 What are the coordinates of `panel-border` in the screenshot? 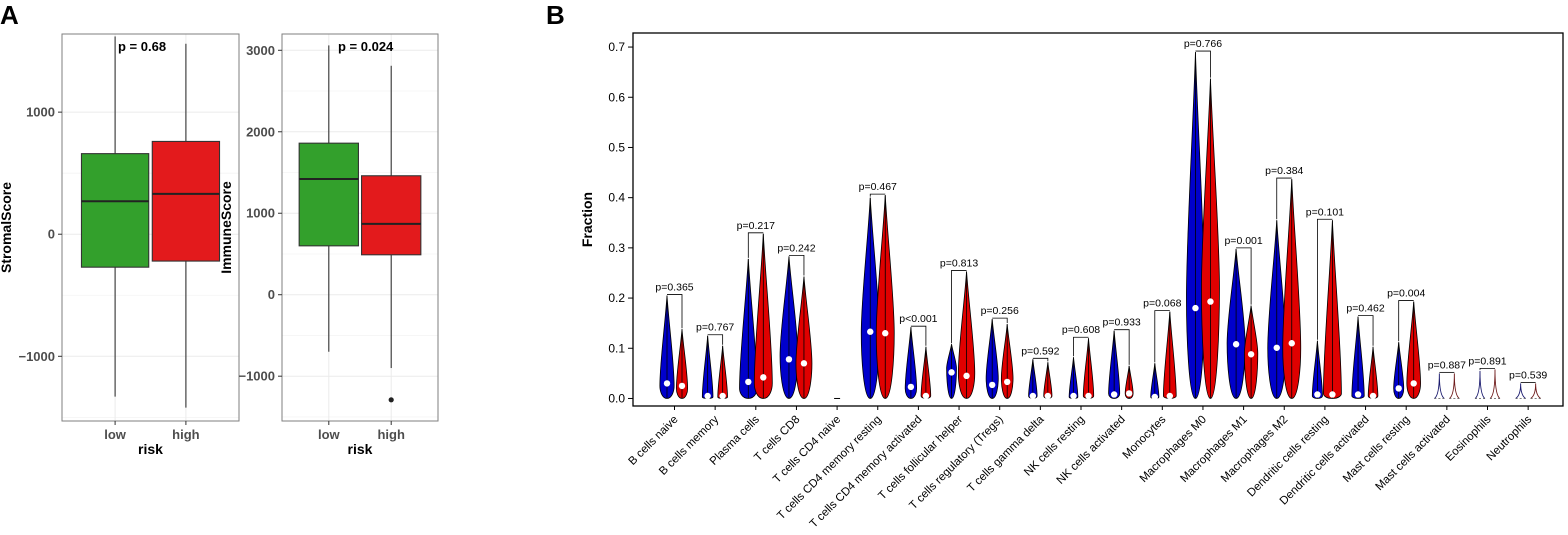 It's located at (150, 227).